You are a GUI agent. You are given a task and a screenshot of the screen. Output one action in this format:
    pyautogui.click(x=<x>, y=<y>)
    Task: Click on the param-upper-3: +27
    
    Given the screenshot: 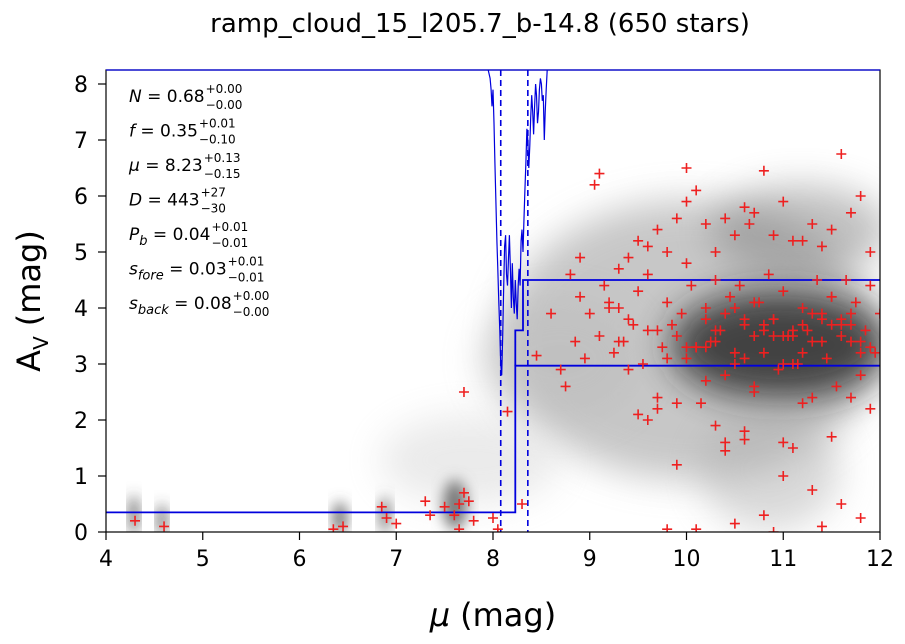 What is the action you would take?
    pyautogui.click(x=213, y=193)
    